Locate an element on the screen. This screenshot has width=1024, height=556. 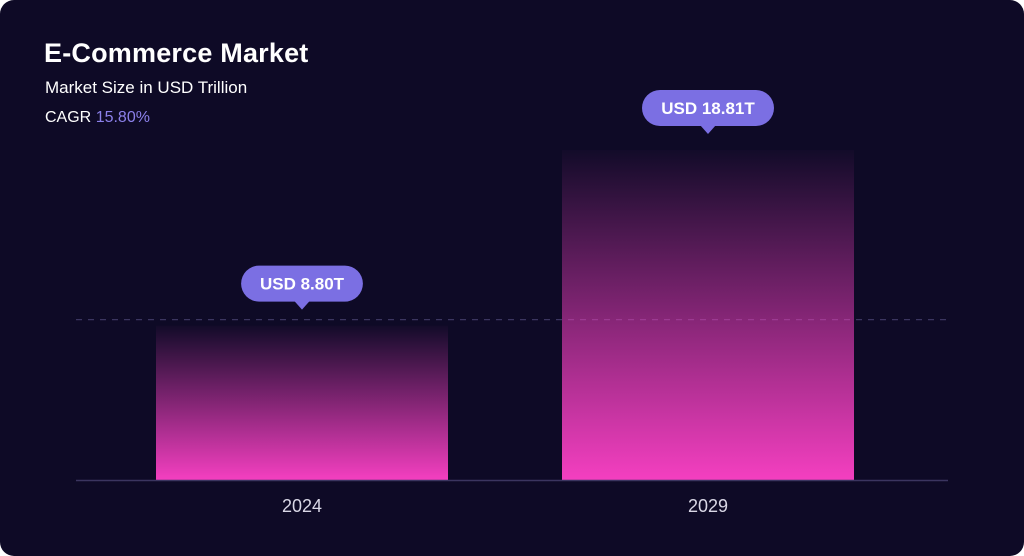
cagr-line: CAGR 15.80% is located at coordinates (97, 118).